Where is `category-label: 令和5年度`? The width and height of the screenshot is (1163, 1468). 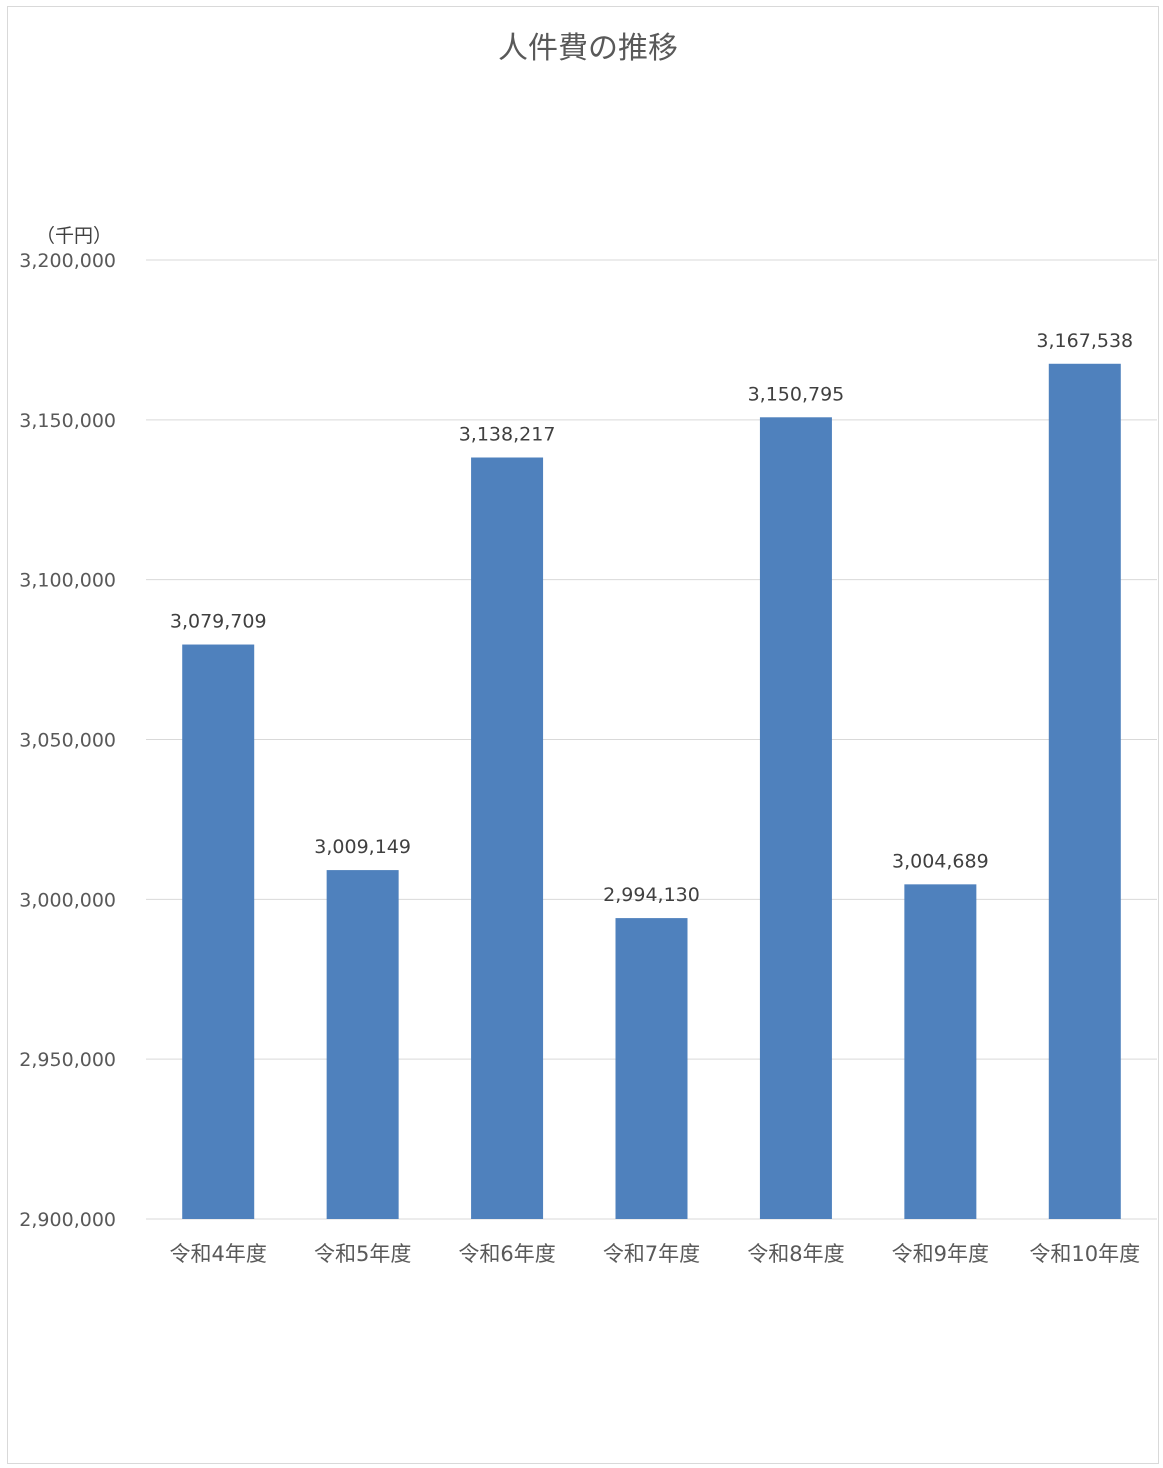 category-label: 令和5年度 is located at coordinates (362, 1254).